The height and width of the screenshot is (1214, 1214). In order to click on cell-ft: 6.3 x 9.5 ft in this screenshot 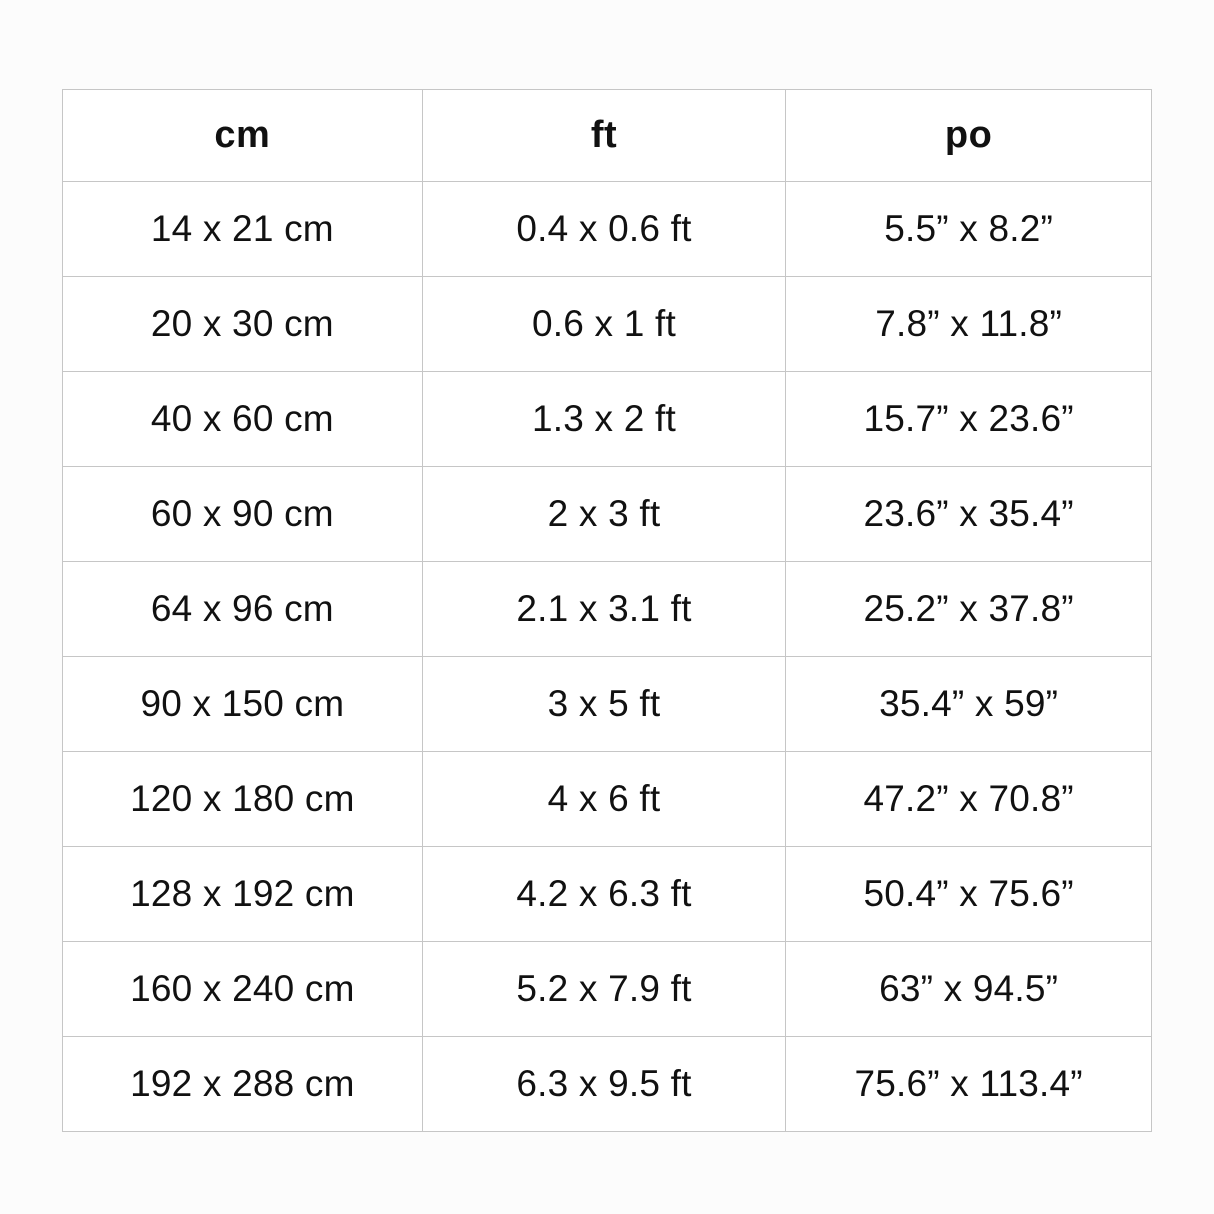, I will do `click(604, 1084)`.